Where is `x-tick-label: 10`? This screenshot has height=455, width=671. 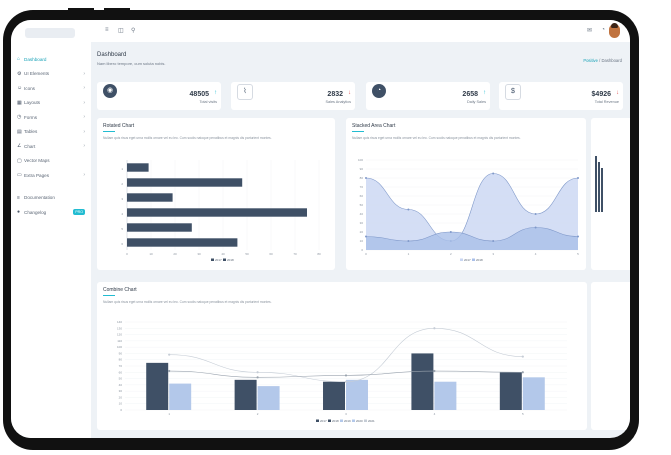
x-tick-label: 10 is located at coordinates (151, 254).